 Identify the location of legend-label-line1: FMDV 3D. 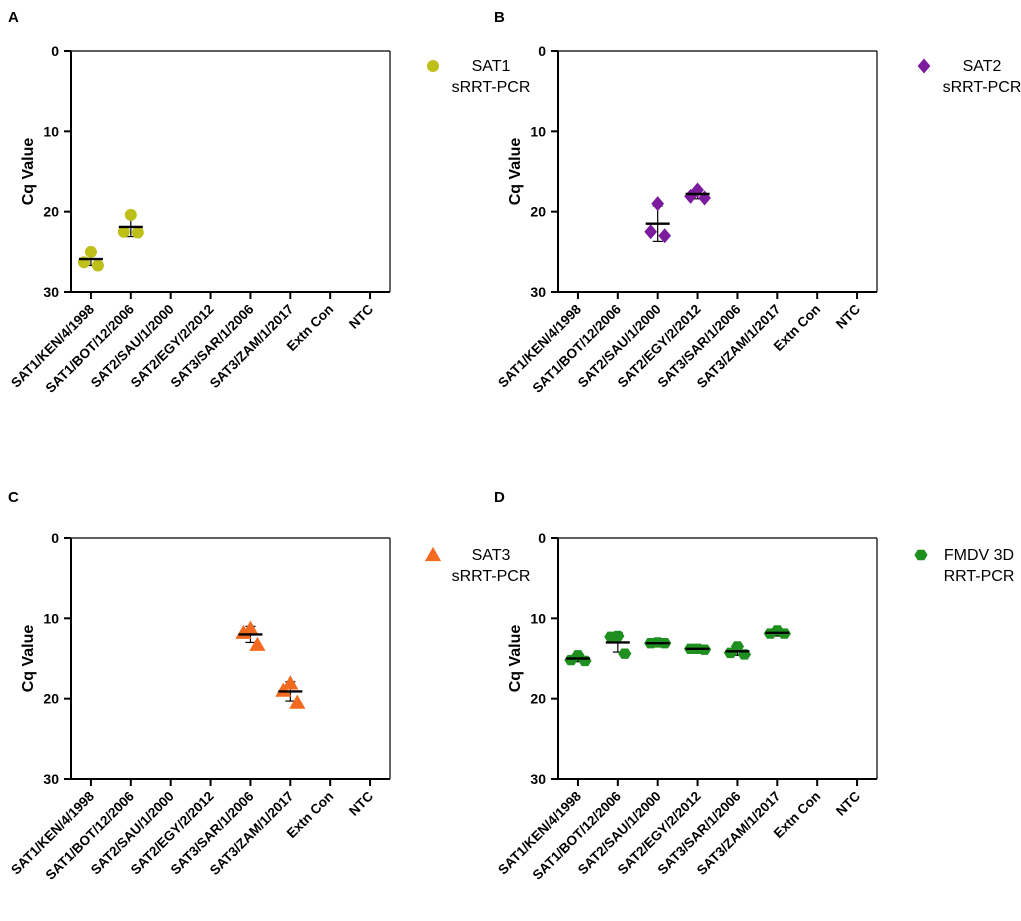
(979, 555).